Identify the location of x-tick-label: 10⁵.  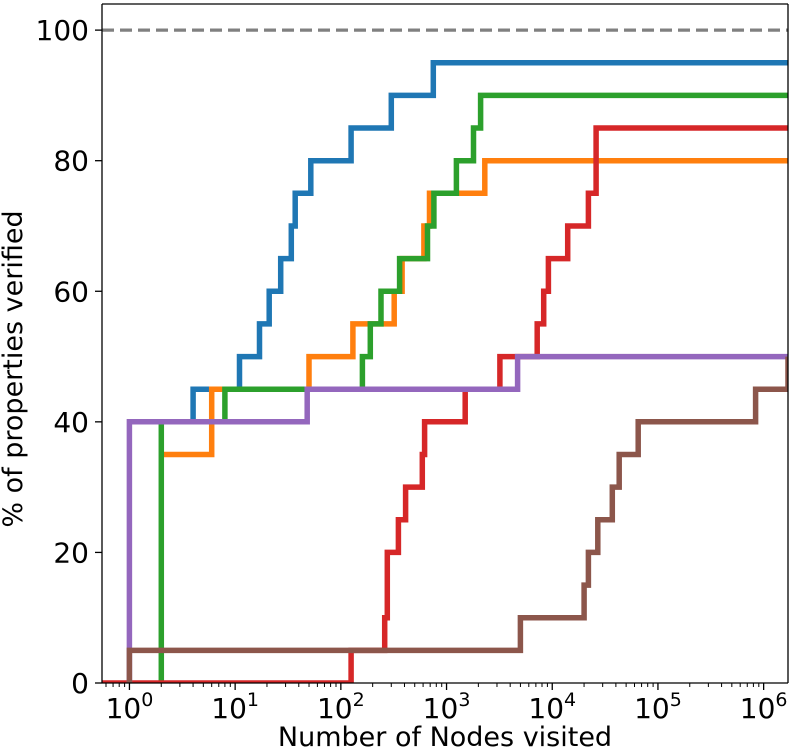
(658, 707).